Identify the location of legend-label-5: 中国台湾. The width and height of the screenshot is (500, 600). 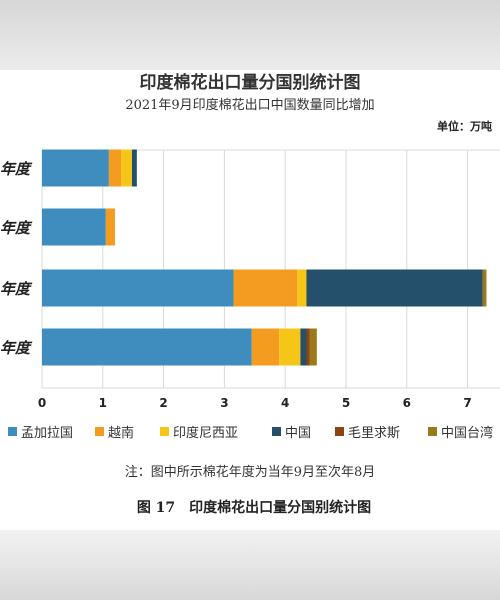
(467, 433).